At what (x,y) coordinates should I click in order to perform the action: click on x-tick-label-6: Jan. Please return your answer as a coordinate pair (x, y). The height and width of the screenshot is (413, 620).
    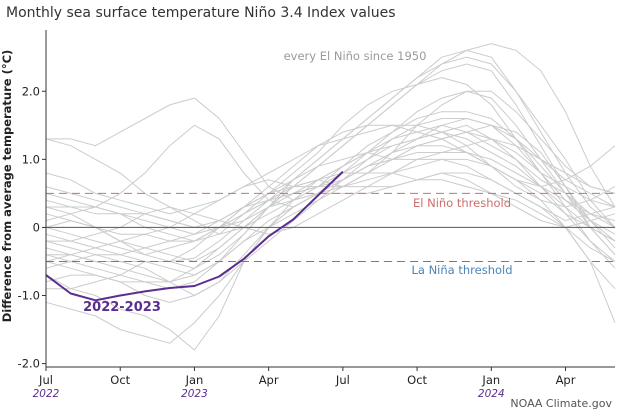
    Looking at the image, I should click on (490, 380).